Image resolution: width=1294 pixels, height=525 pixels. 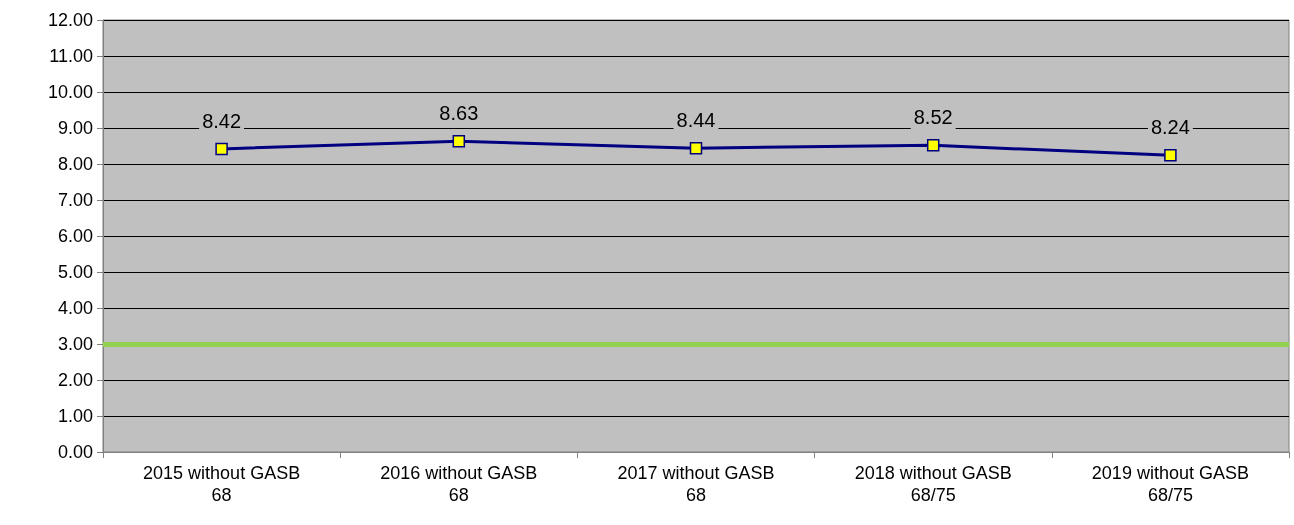 I want to click on y-tick-label: 3.00, so click(x=75, y=344).